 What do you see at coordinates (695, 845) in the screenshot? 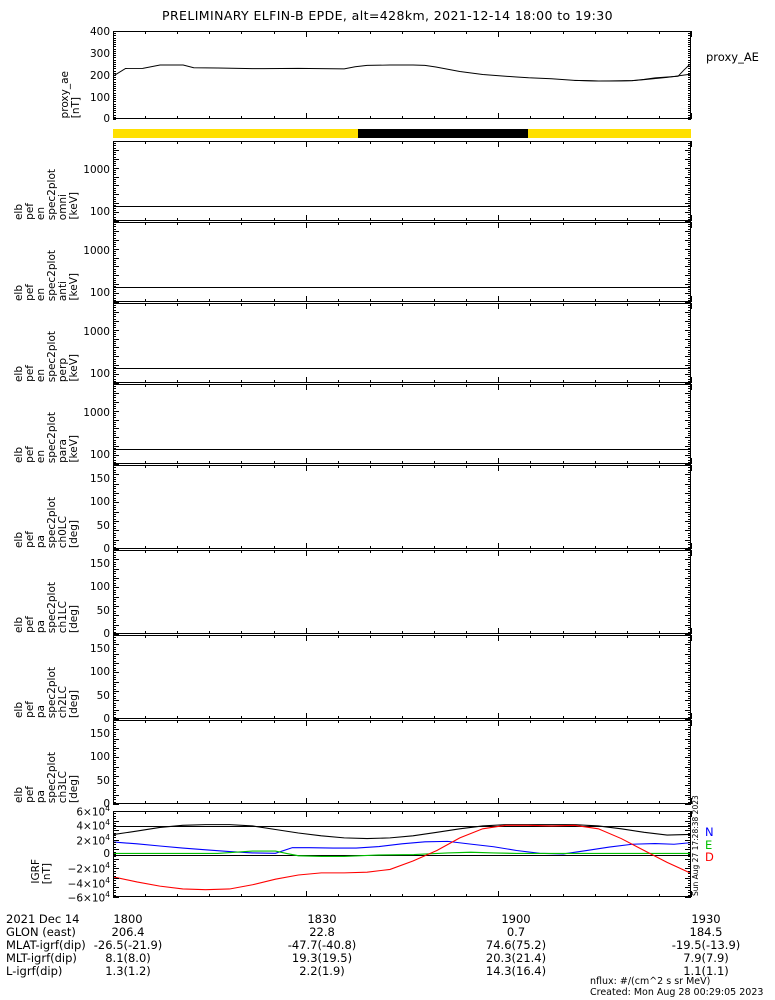
I see `side-timestamp: Sun Aug 27 17:28:38 2023` at bounding box center [695, 845].